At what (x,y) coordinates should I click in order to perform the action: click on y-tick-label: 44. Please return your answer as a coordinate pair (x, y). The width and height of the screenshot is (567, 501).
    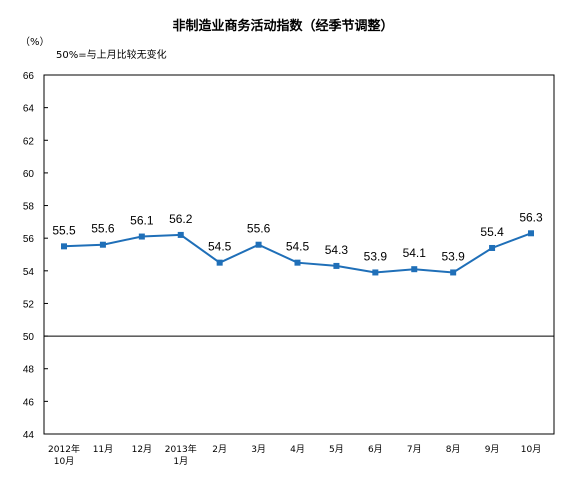
    Looking at the image, I should click on (29, 435).